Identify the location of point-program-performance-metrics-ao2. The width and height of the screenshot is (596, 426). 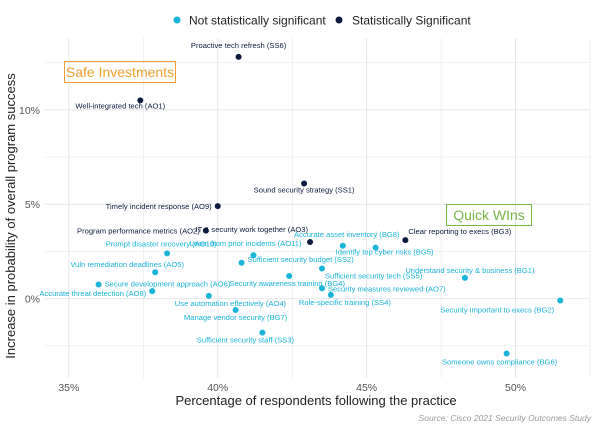
(205, 230).